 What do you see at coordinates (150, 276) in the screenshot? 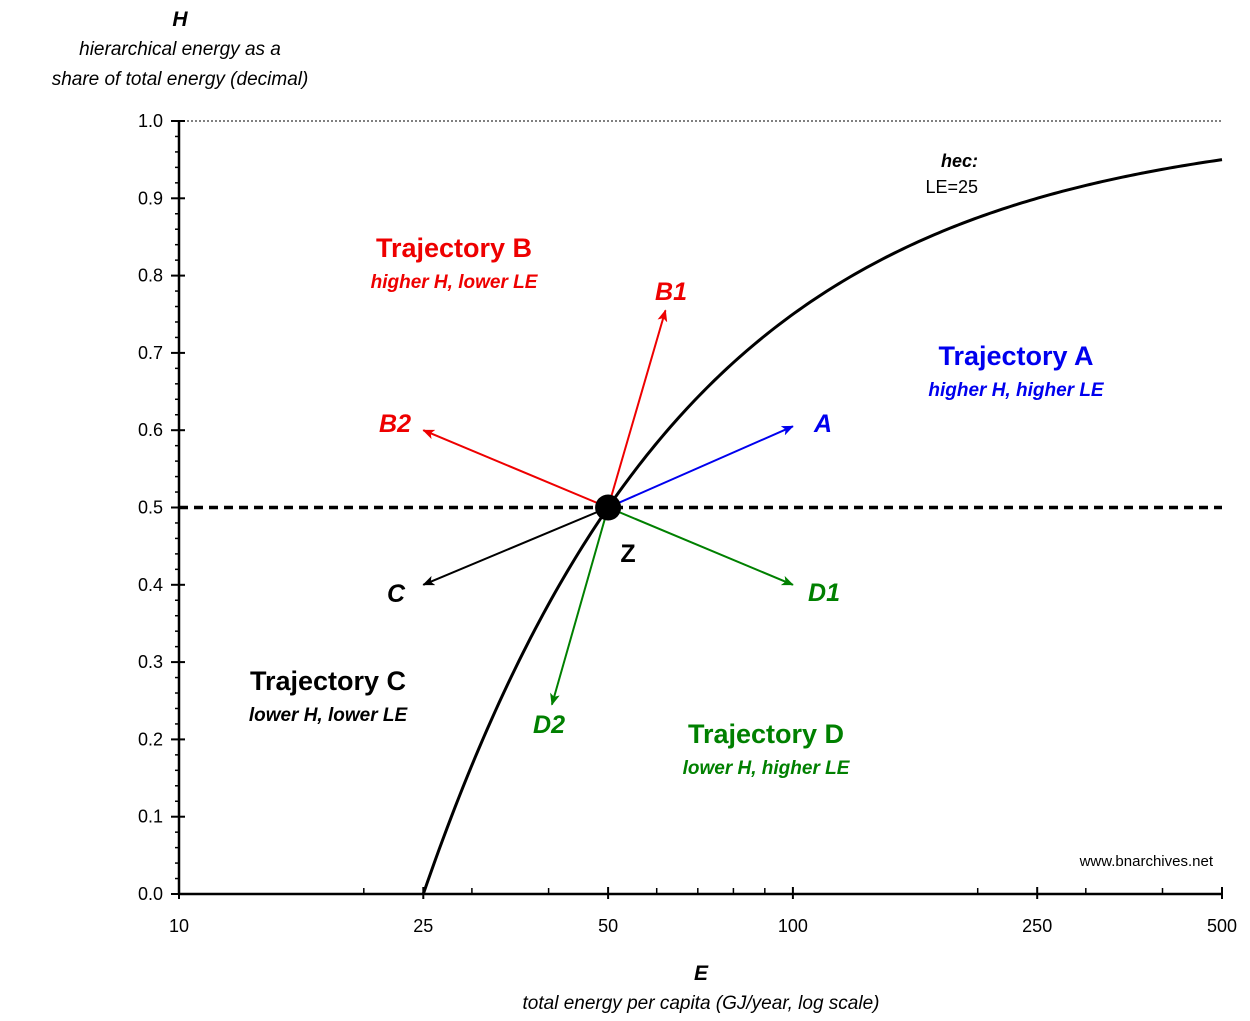
I see `y-tick-label: 0.8` at bounding box center [150, 276].